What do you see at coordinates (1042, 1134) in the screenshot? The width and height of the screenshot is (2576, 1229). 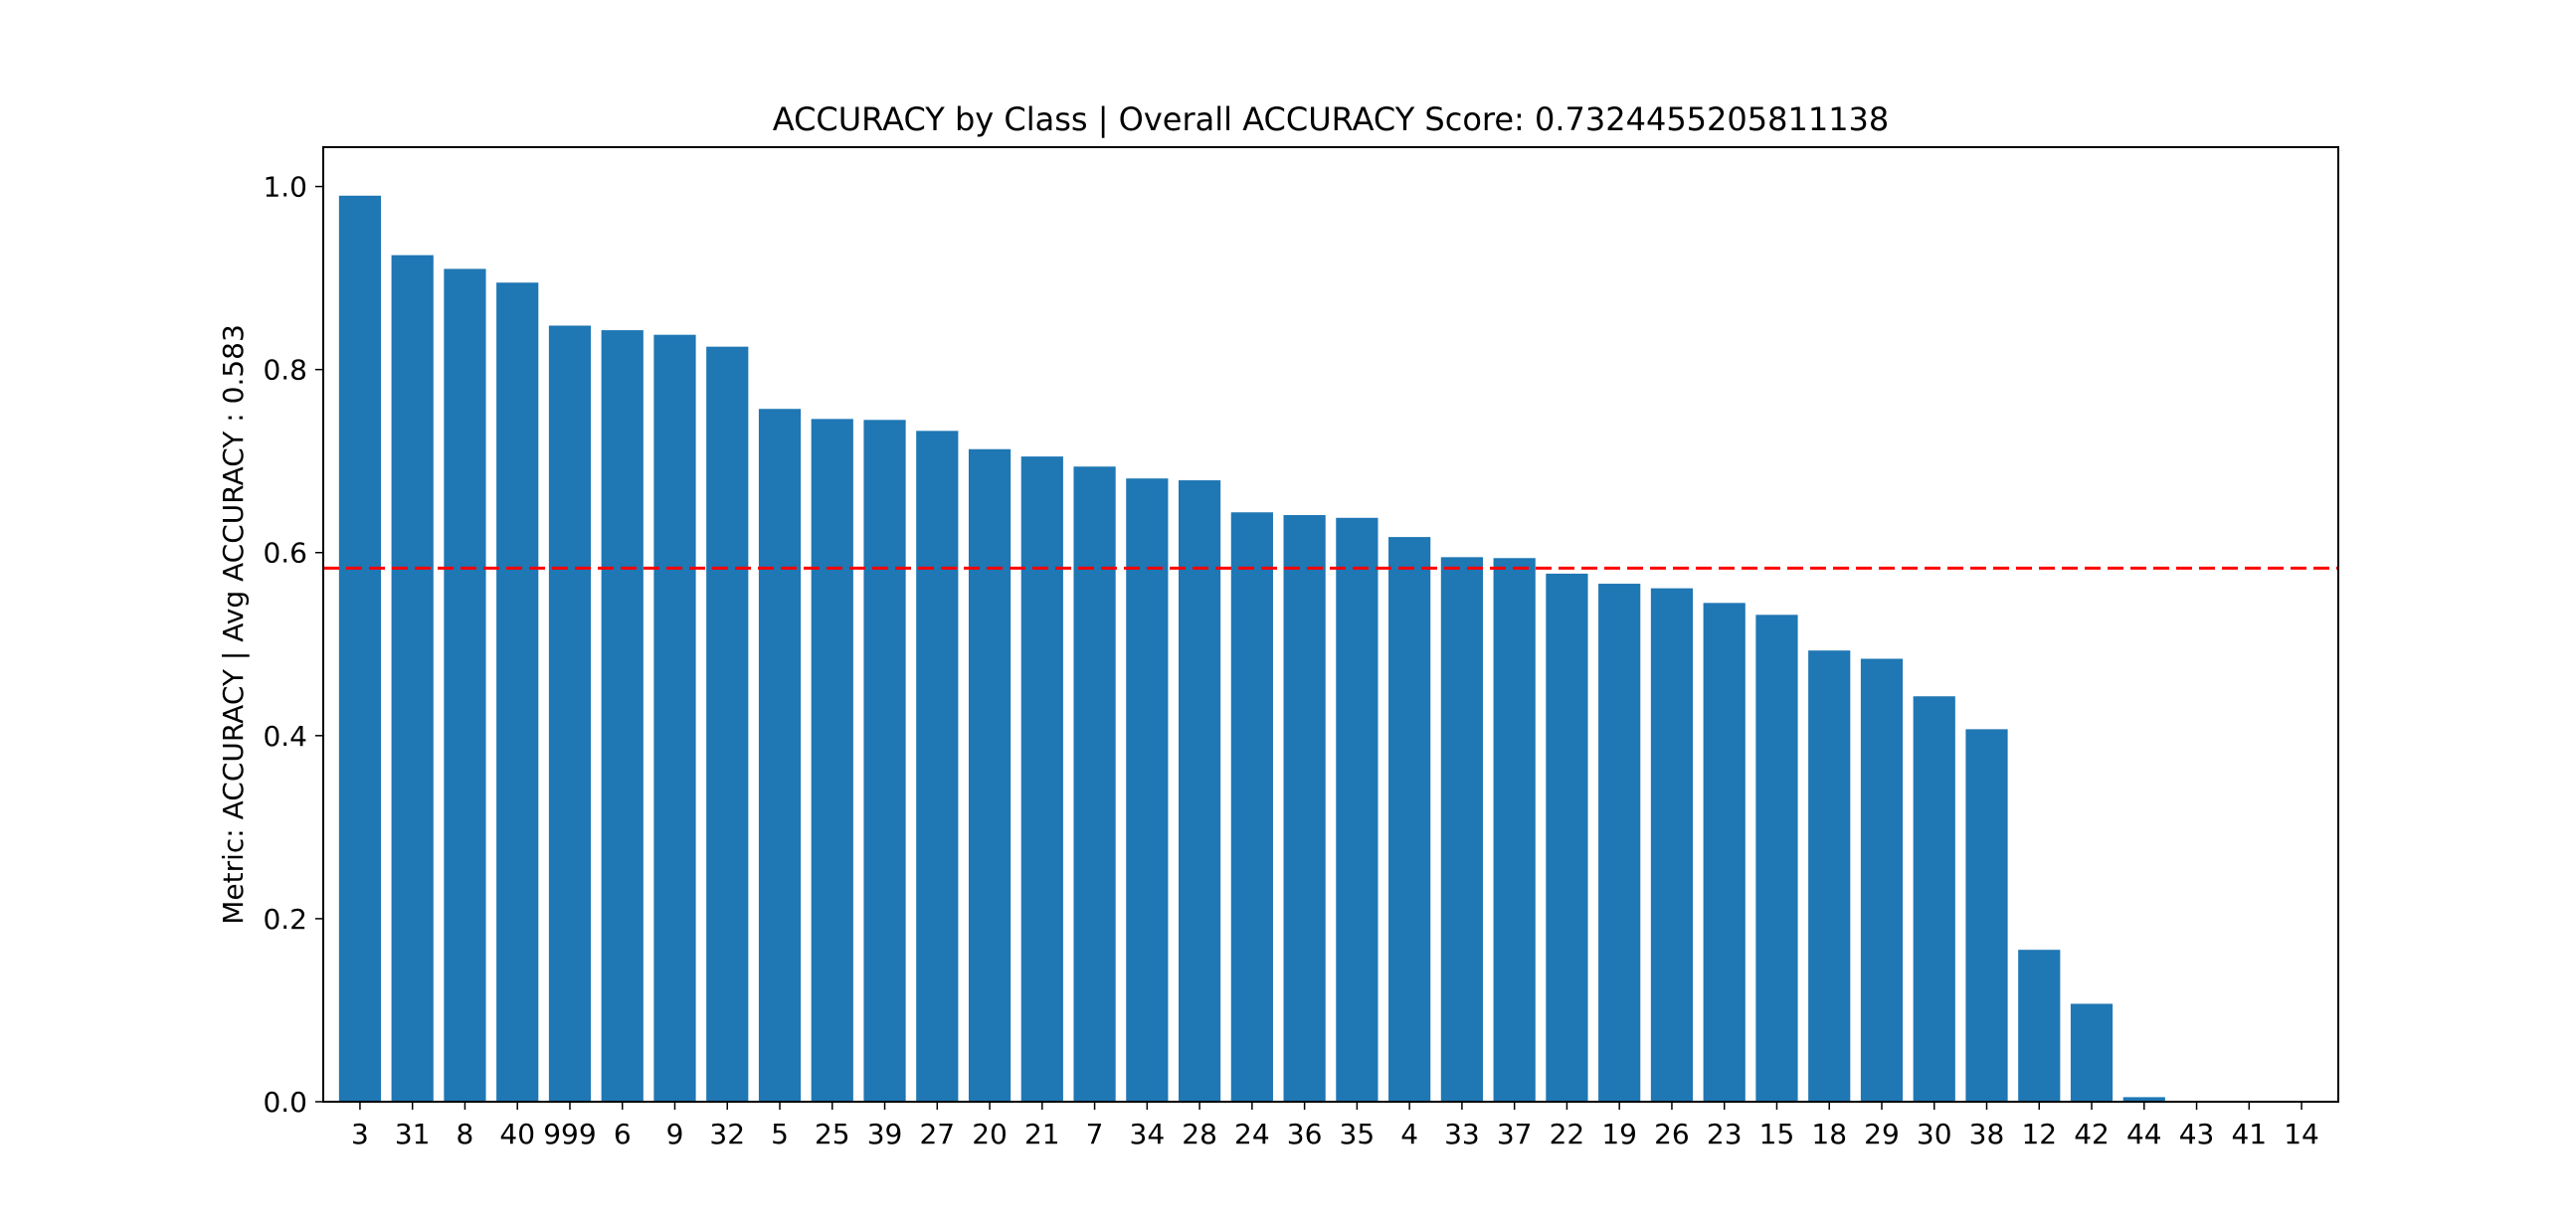 I see `x-tick-label: 21` at bounding box center [1042, 1134].